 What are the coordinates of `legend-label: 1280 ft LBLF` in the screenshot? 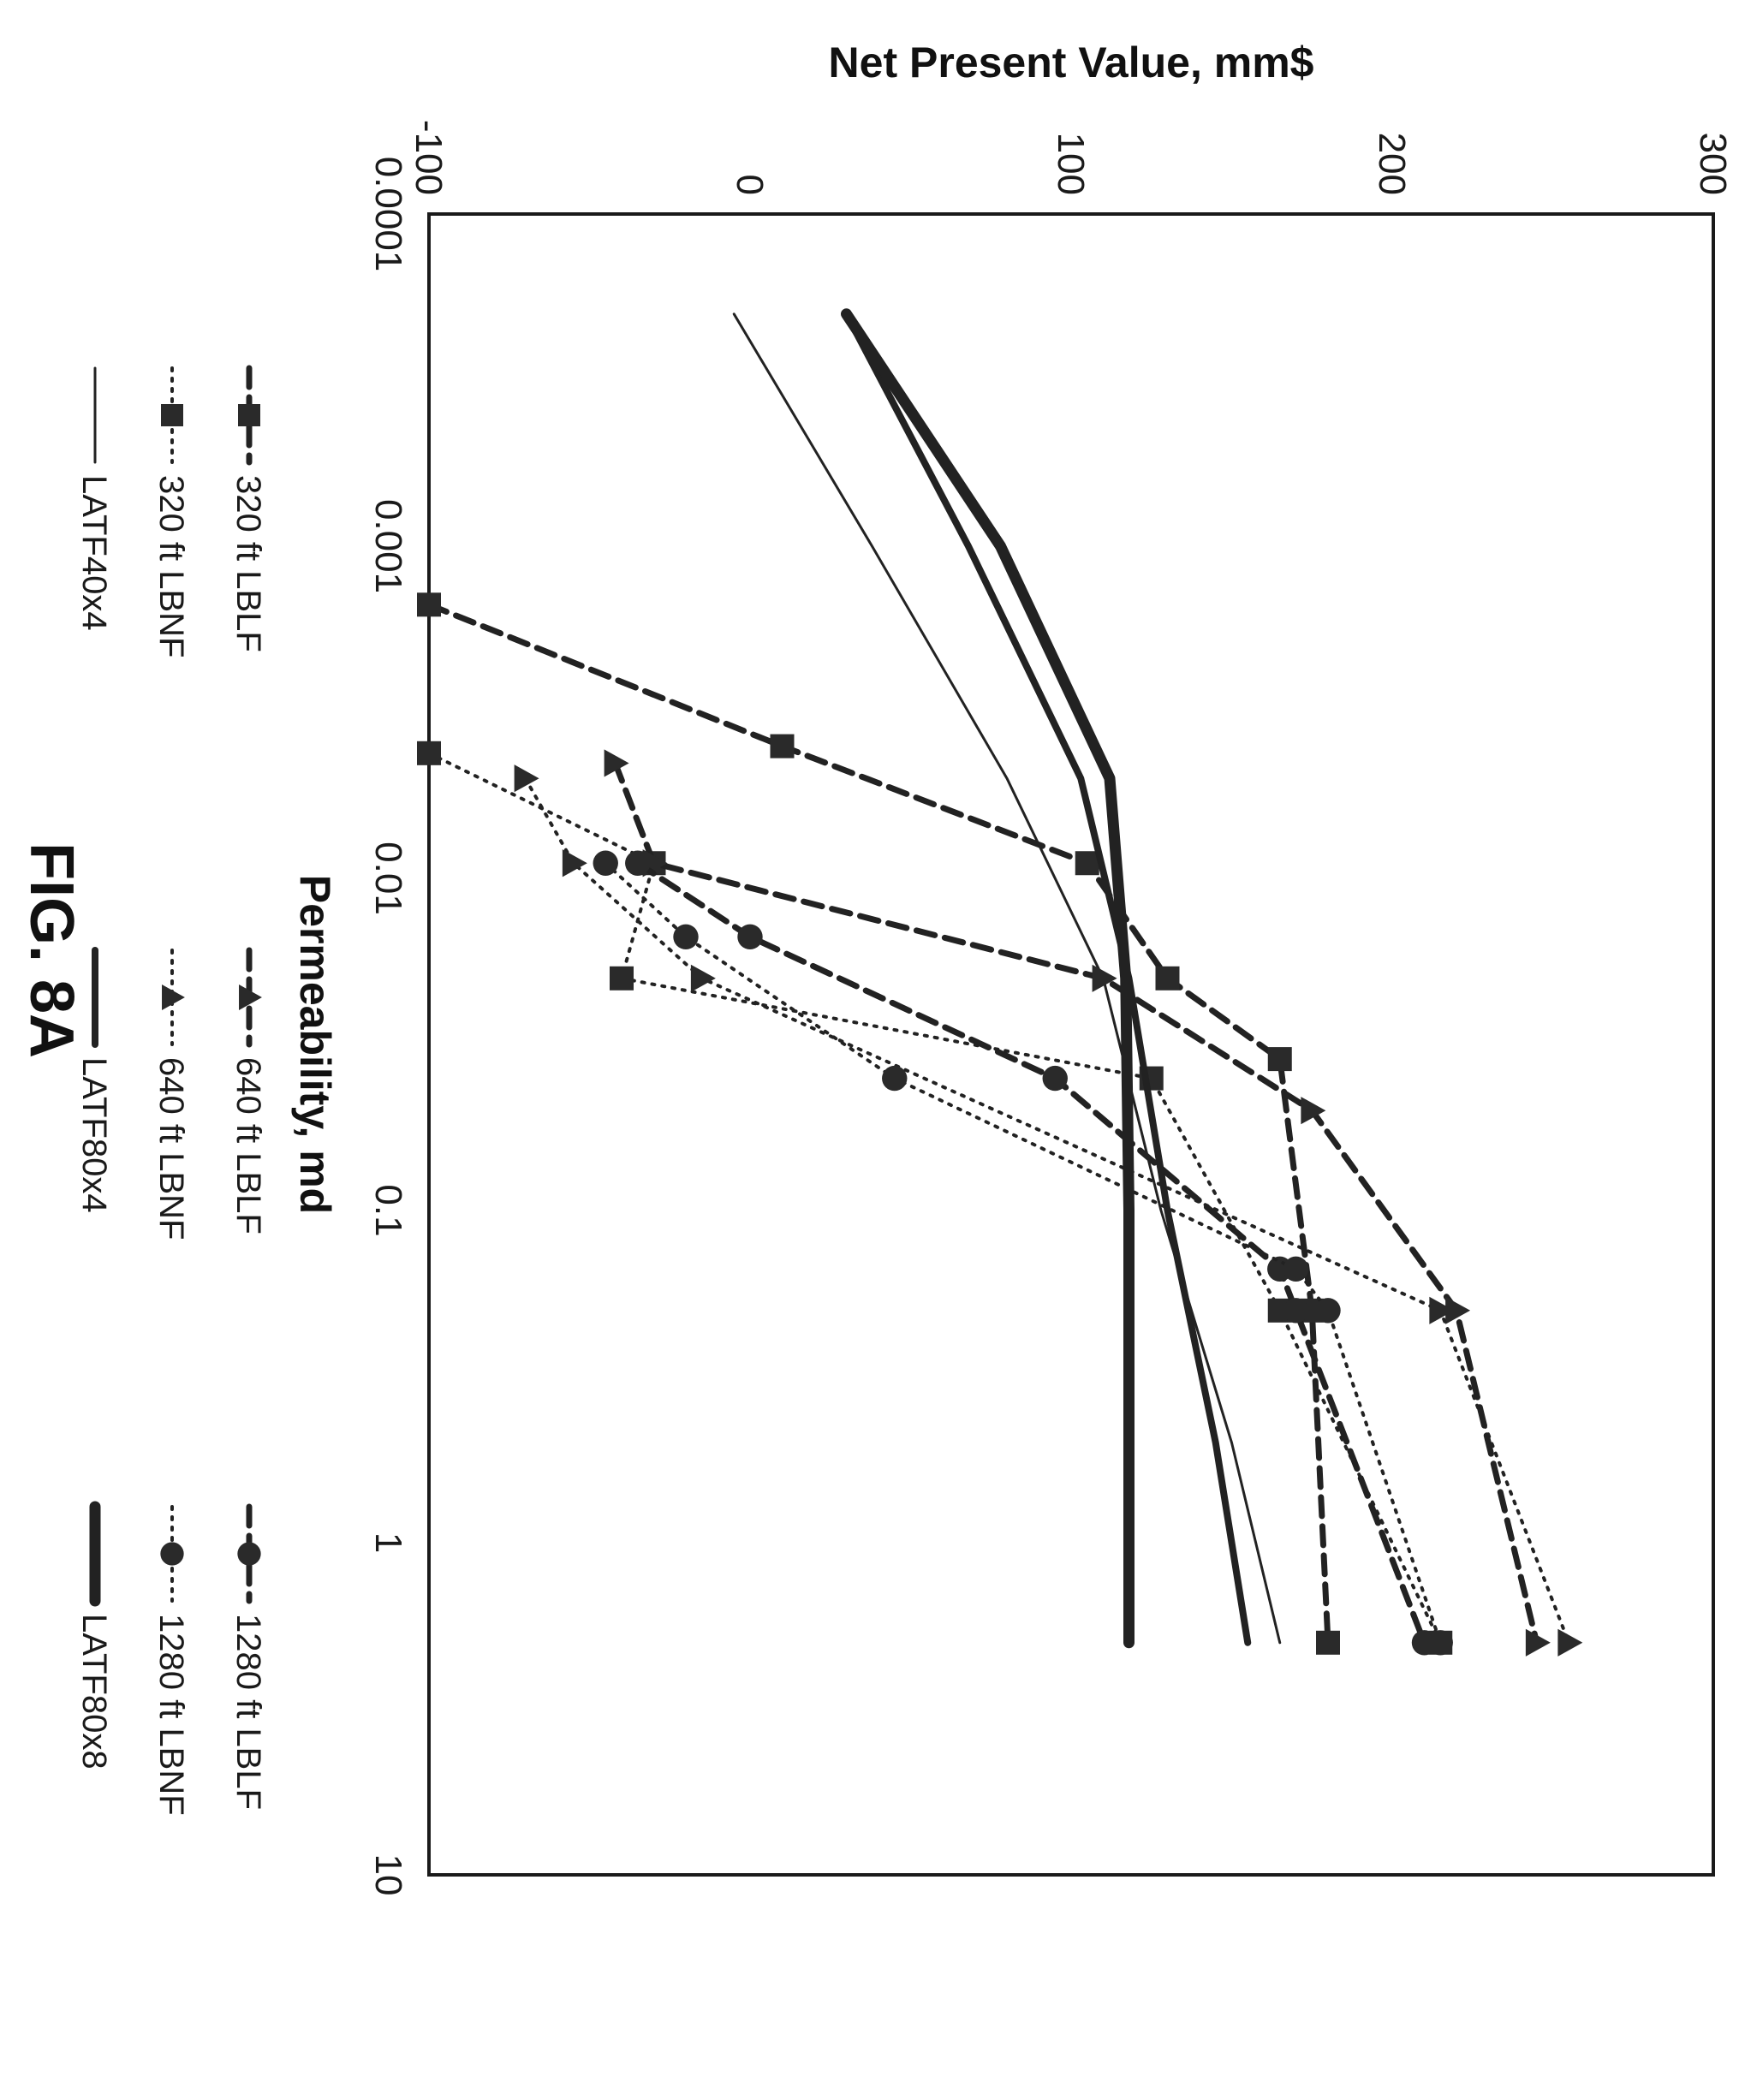 It's located at (248, 1712).